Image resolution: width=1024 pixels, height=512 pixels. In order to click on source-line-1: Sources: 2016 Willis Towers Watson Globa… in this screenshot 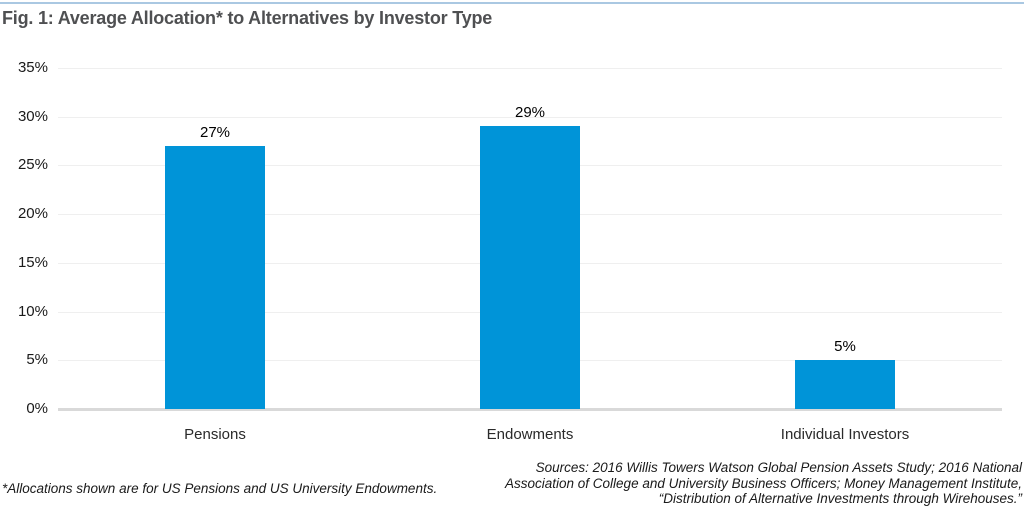, I will do `click(778, 467)`.